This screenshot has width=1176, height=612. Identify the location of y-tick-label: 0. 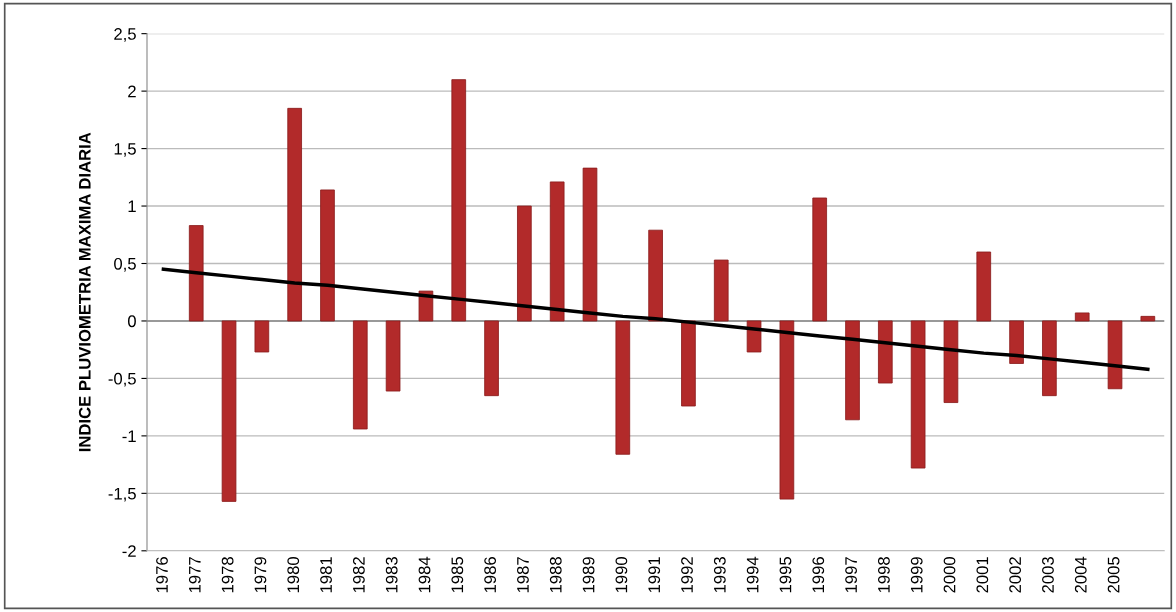
(131, 321).